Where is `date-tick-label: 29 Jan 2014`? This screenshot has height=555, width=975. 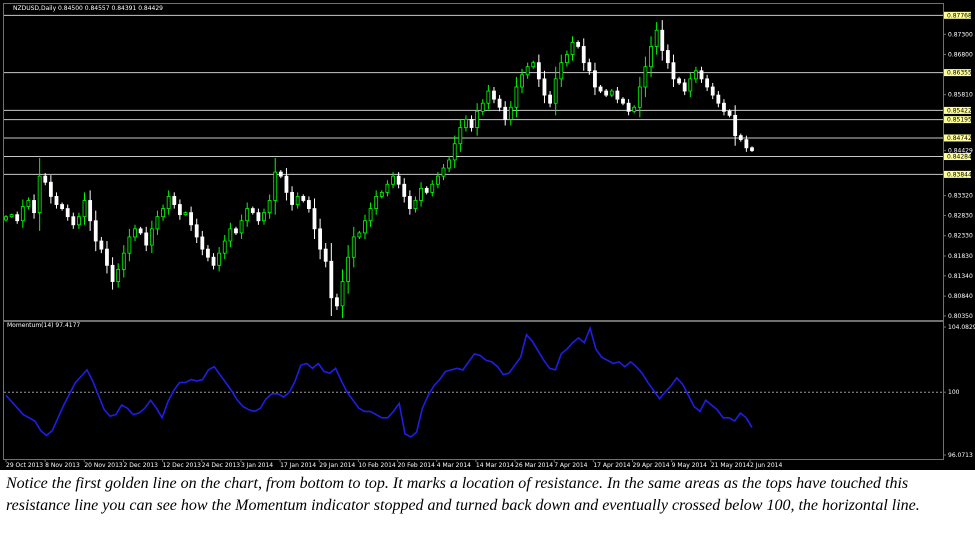
date-tick-label: 29 Jan 2014 is located at coordinates (337, 465).